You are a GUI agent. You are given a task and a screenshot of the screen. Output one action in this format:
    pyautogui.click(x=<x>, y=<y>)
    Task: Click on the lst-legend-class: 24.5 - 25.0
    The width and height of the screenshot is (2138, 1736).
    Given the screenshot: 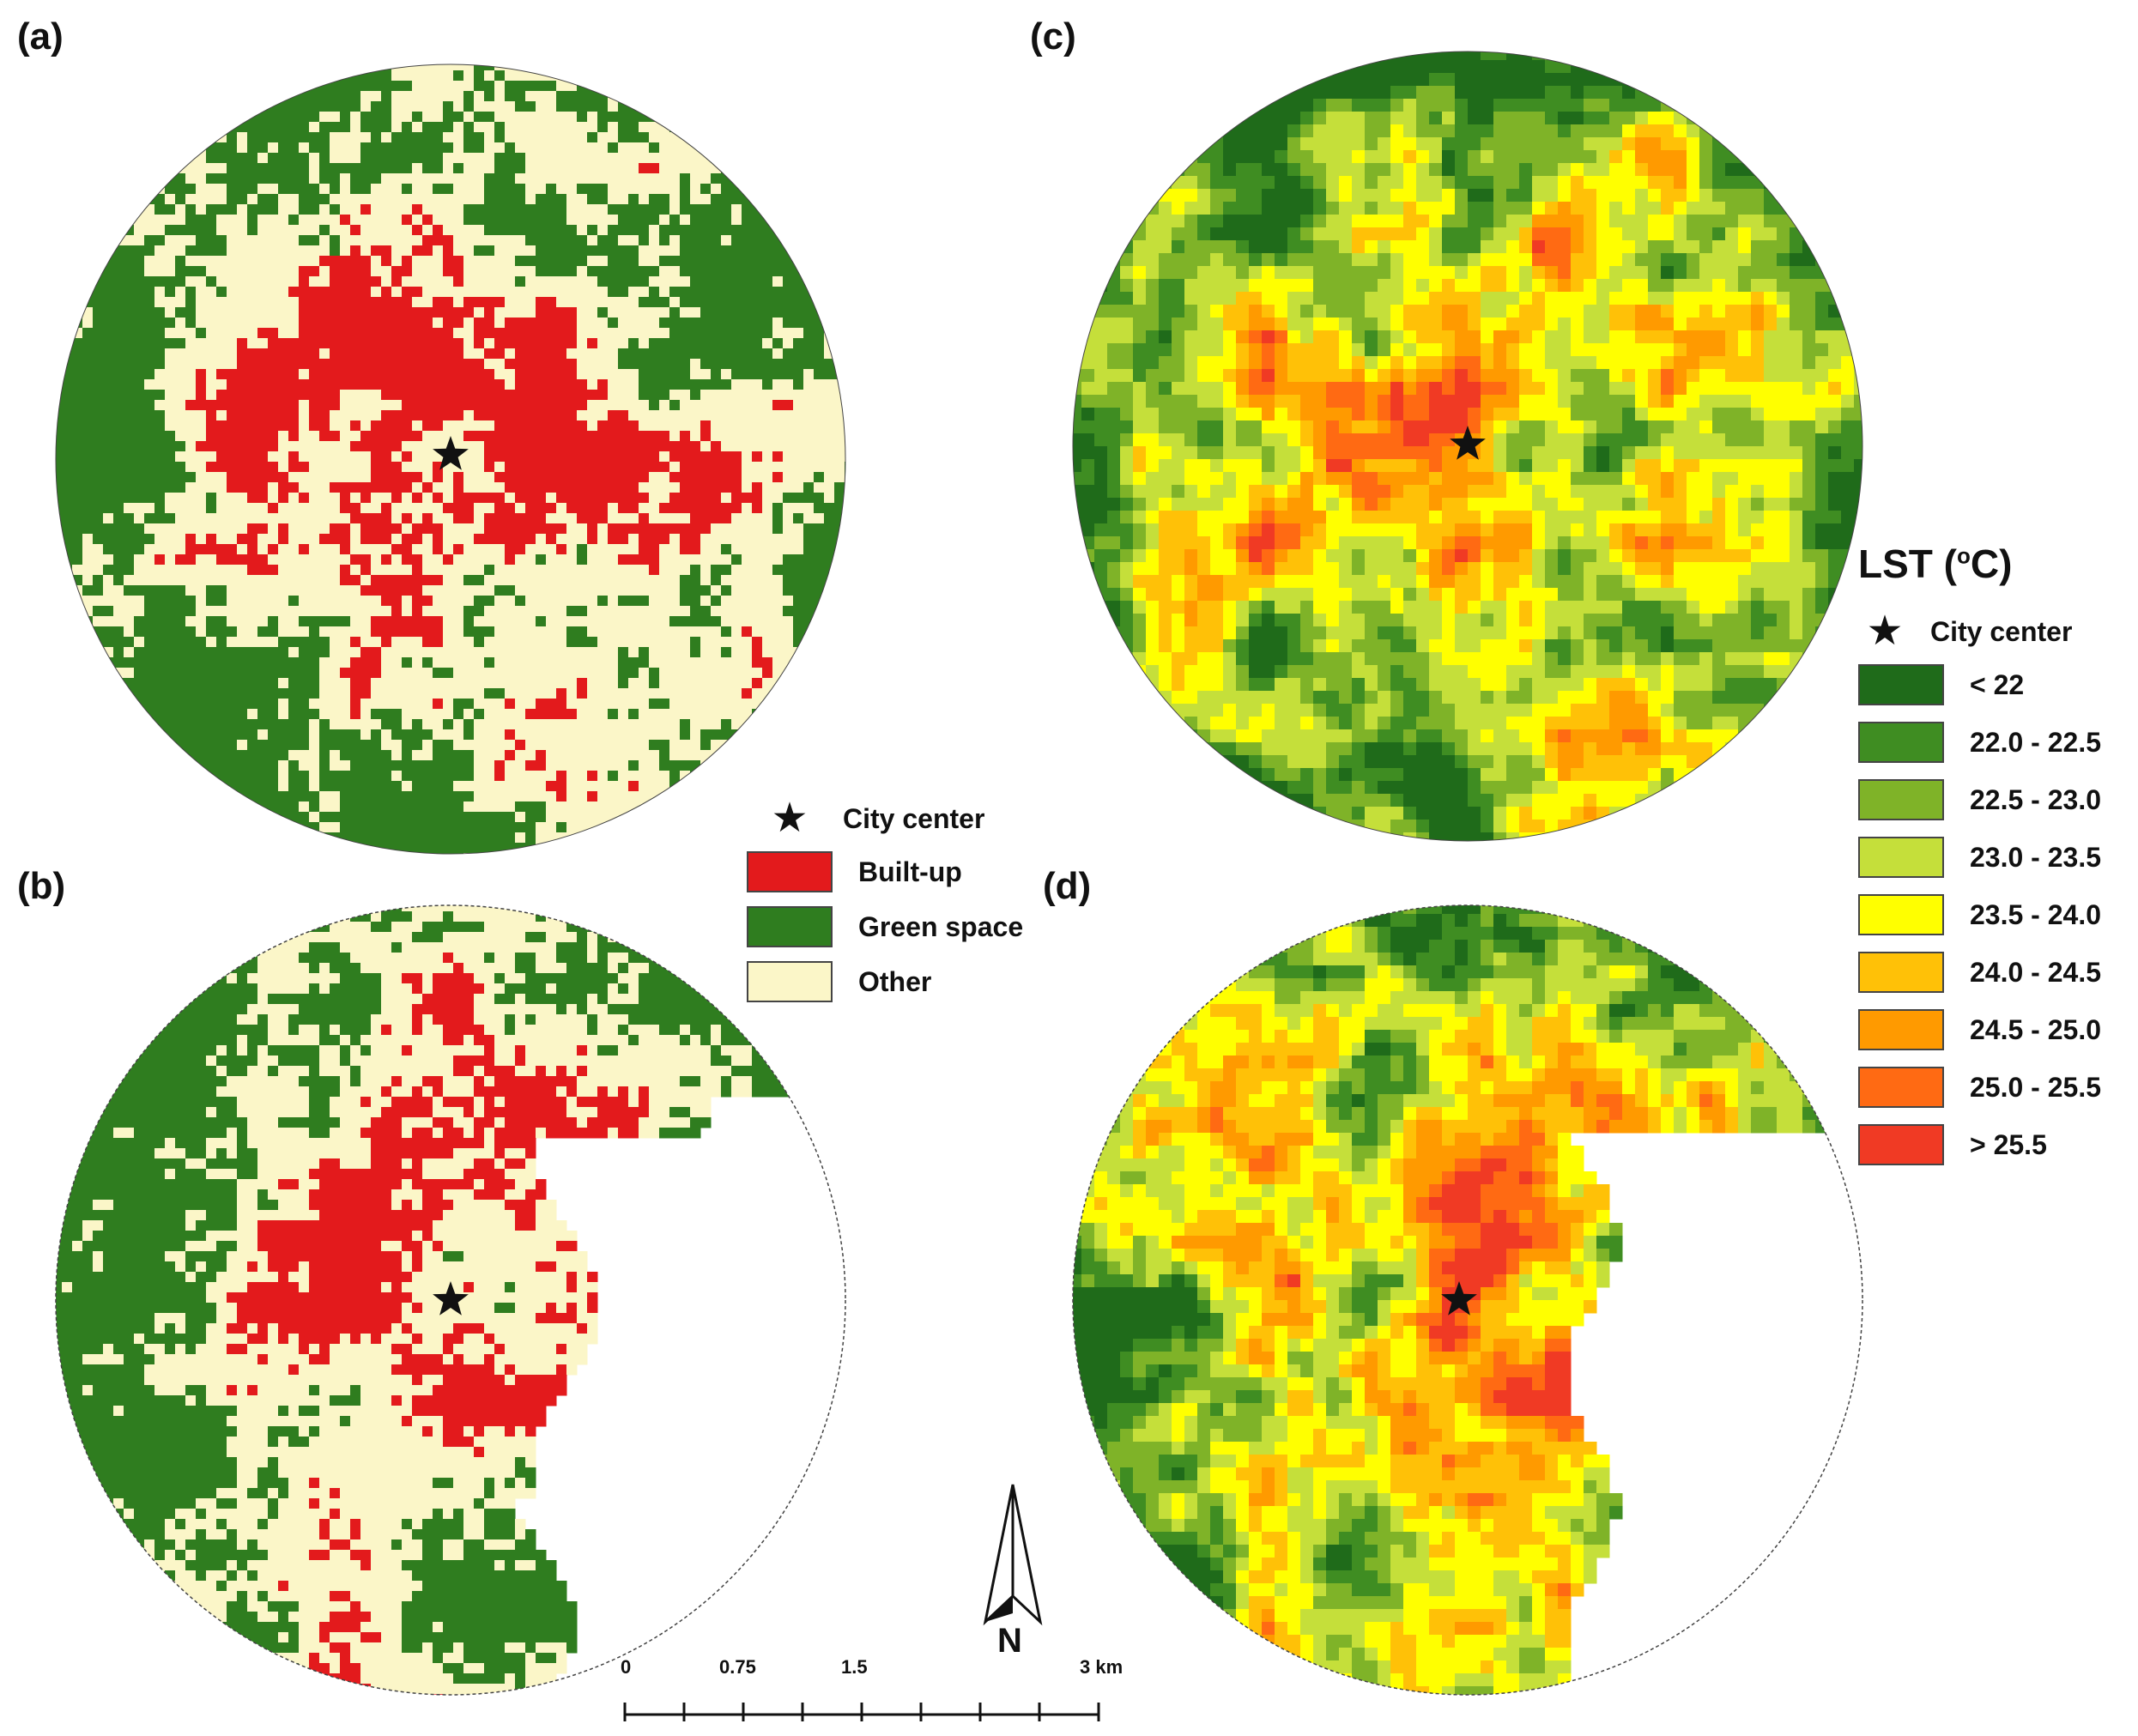 What is the action you would take?
    pyautogui.click(x=1979, y=1029)
    